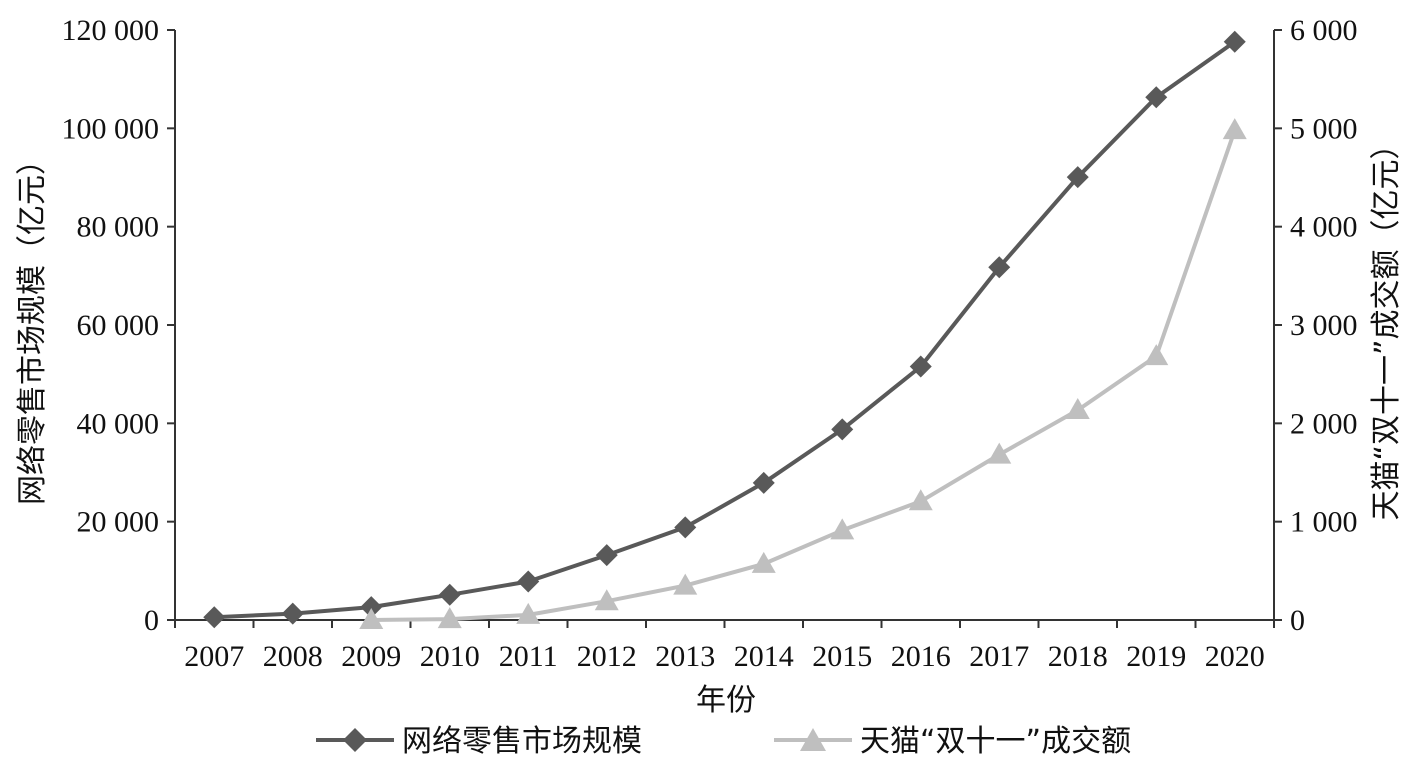  What do you see at coordinates (118, 522) in the screenshot?
I see `left-y-tick-label: 20 000` at bounding box center [118, 522].